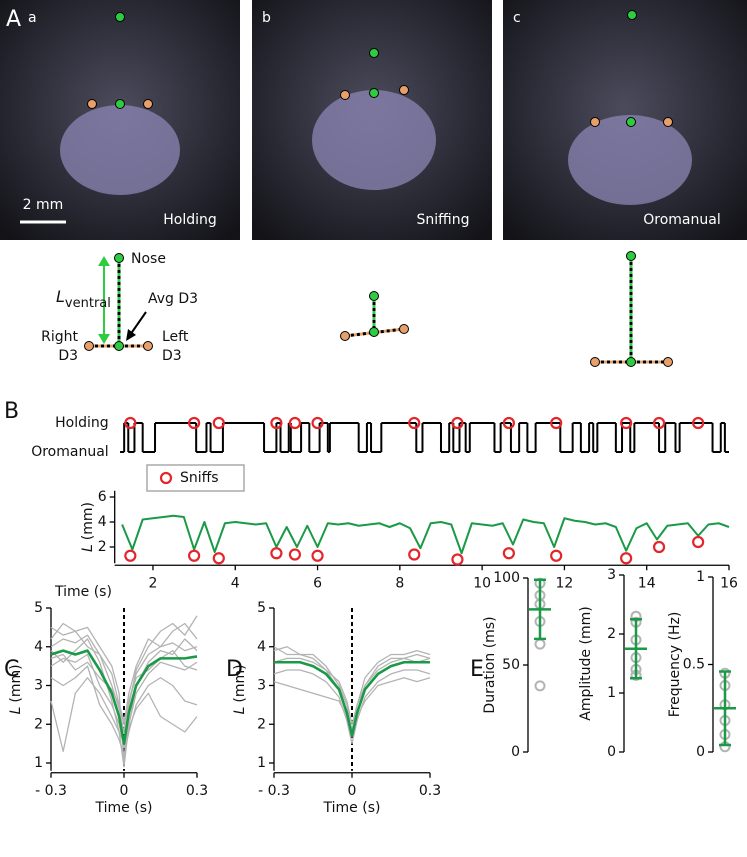  I want to click on x-tick-label: 14, so click(647, 583).